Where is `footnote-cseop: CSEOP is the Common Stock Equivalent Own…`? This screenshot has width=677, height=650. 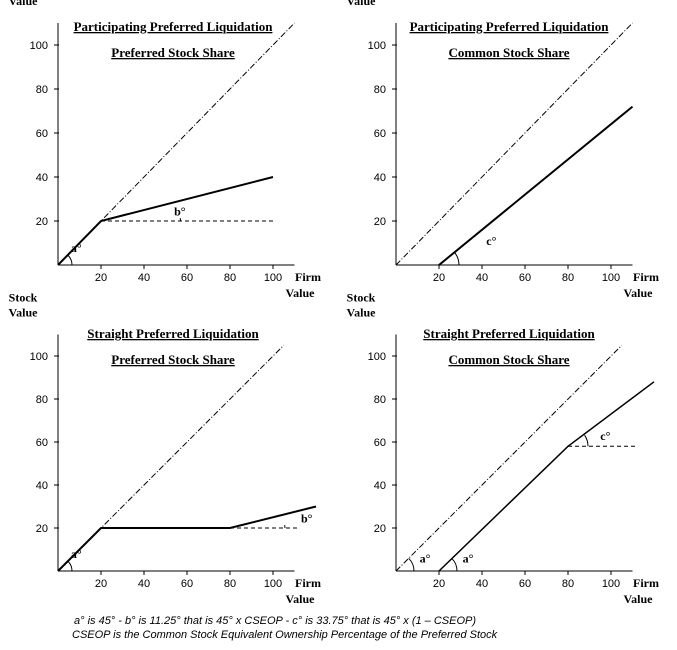
footnote-cseop: CSEOP is the Common Stock Equivalent Own… is located at coordinates (285, 635).